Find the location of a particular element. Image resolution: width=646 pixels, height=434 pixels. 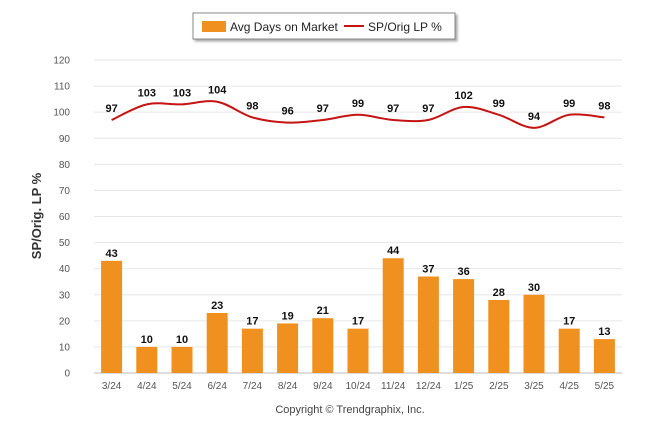

y-tick-label: 10 is located at coordinates (65, 347).